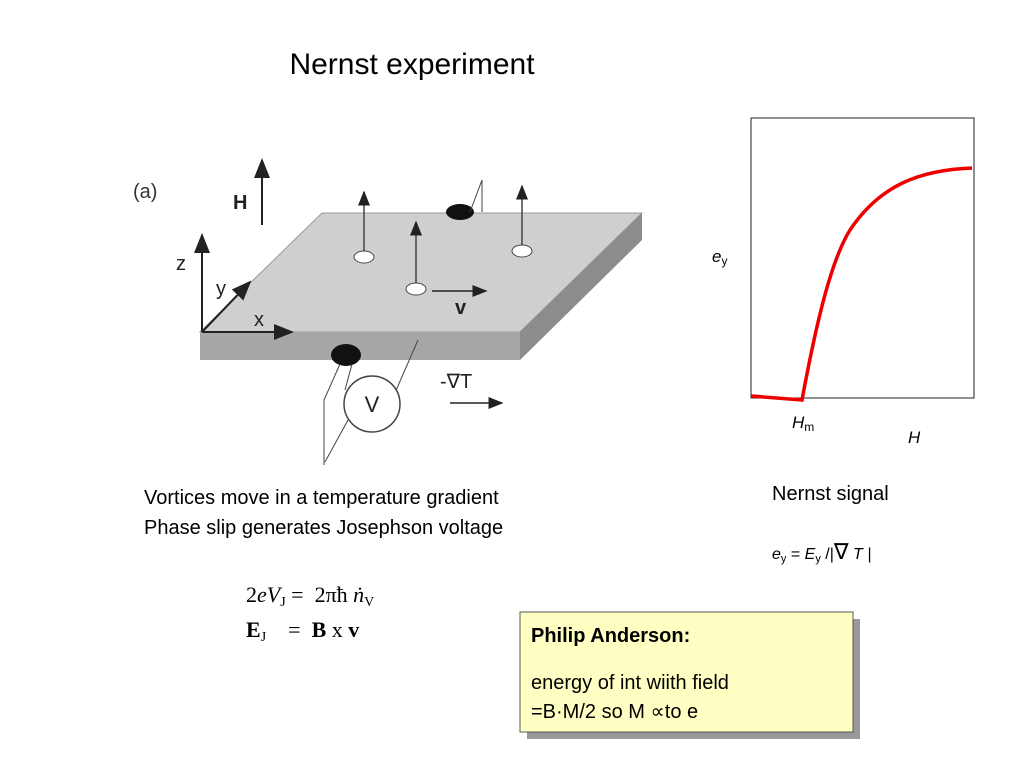 The height and width of the screenshot is (768, 1024). I want to click on text-part: ∇, so click(841, 551).